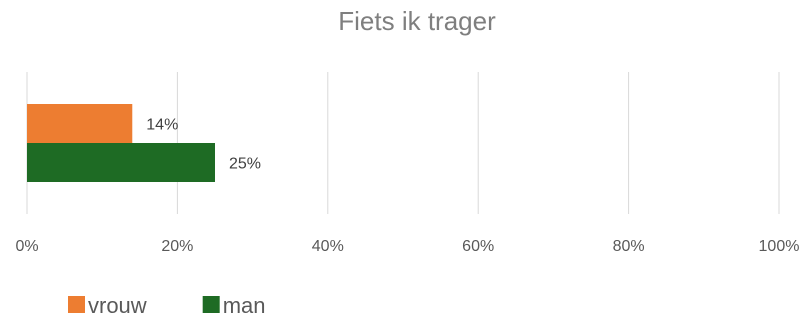 This screenshot has width=807, height=320. I want to click on data-labels: 14% 25%, so click(203, 145).